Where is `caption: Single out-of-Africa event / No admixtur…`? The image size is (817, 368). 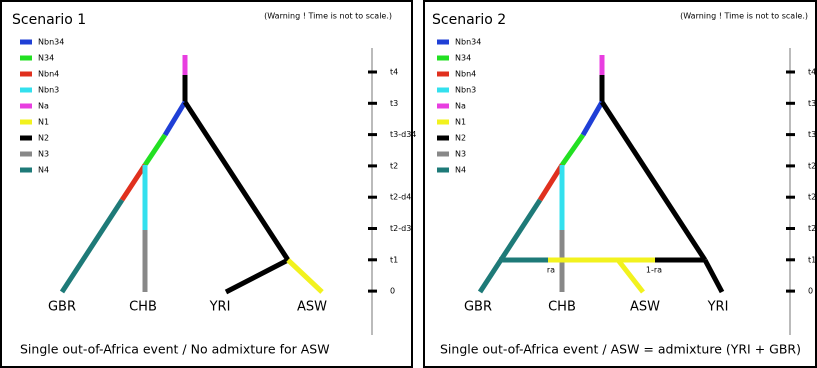
caption: Single out-of-Africa event / No admixtur… is located at coordinates (175, 349).